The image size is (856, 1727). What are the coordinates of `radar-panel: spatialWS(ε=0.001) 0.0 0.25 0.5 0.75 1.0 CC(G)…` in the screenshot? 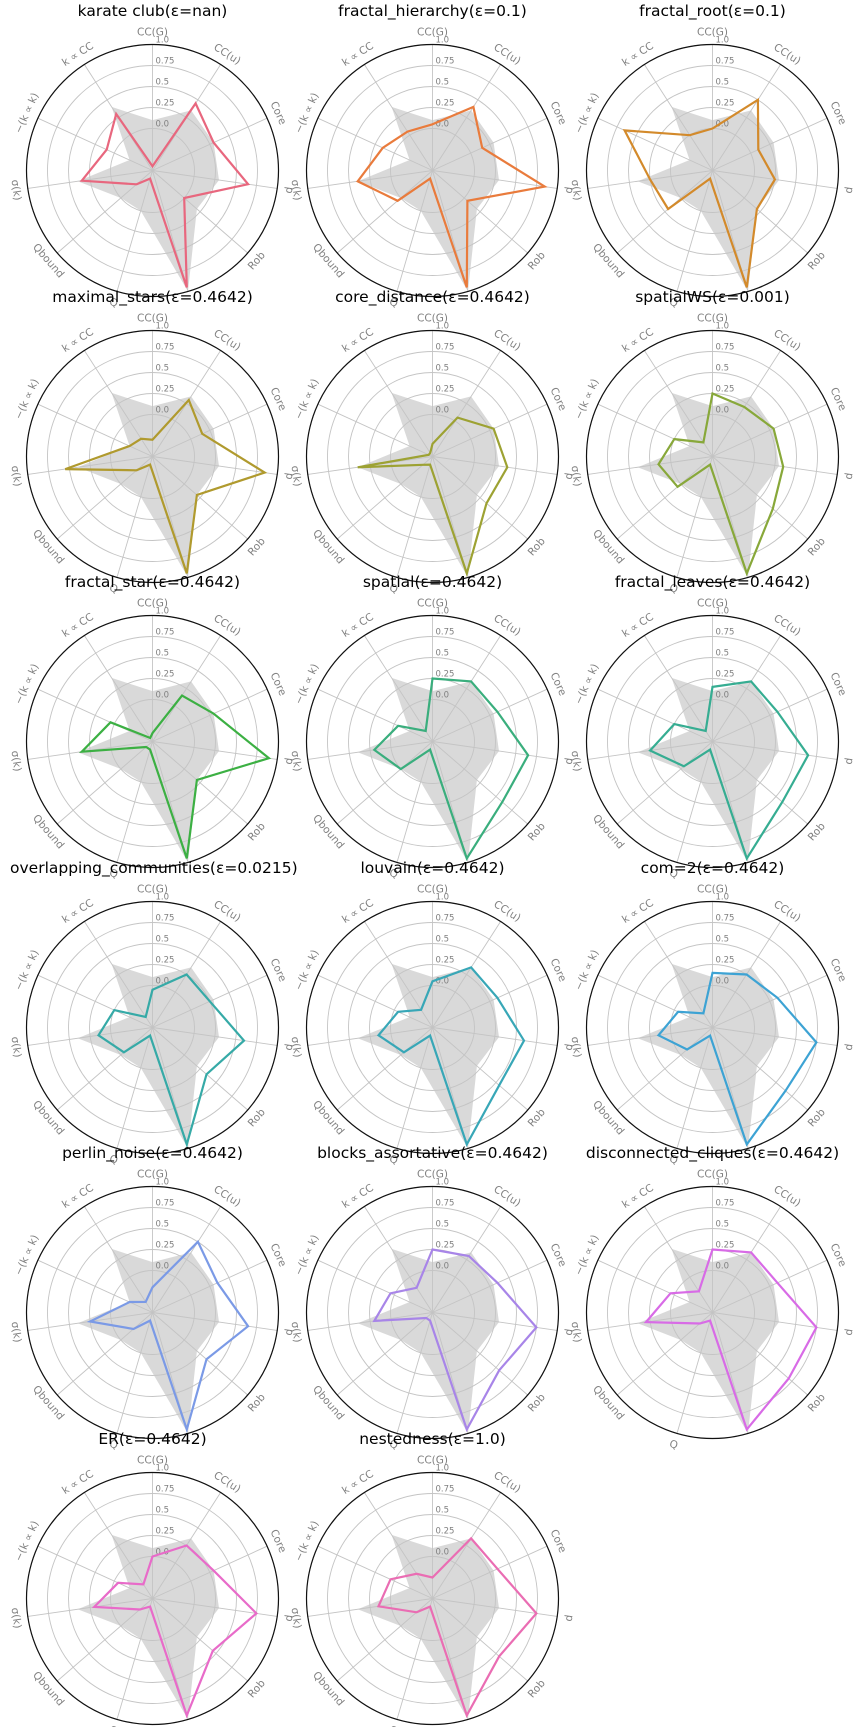 It's located at (711, 442).